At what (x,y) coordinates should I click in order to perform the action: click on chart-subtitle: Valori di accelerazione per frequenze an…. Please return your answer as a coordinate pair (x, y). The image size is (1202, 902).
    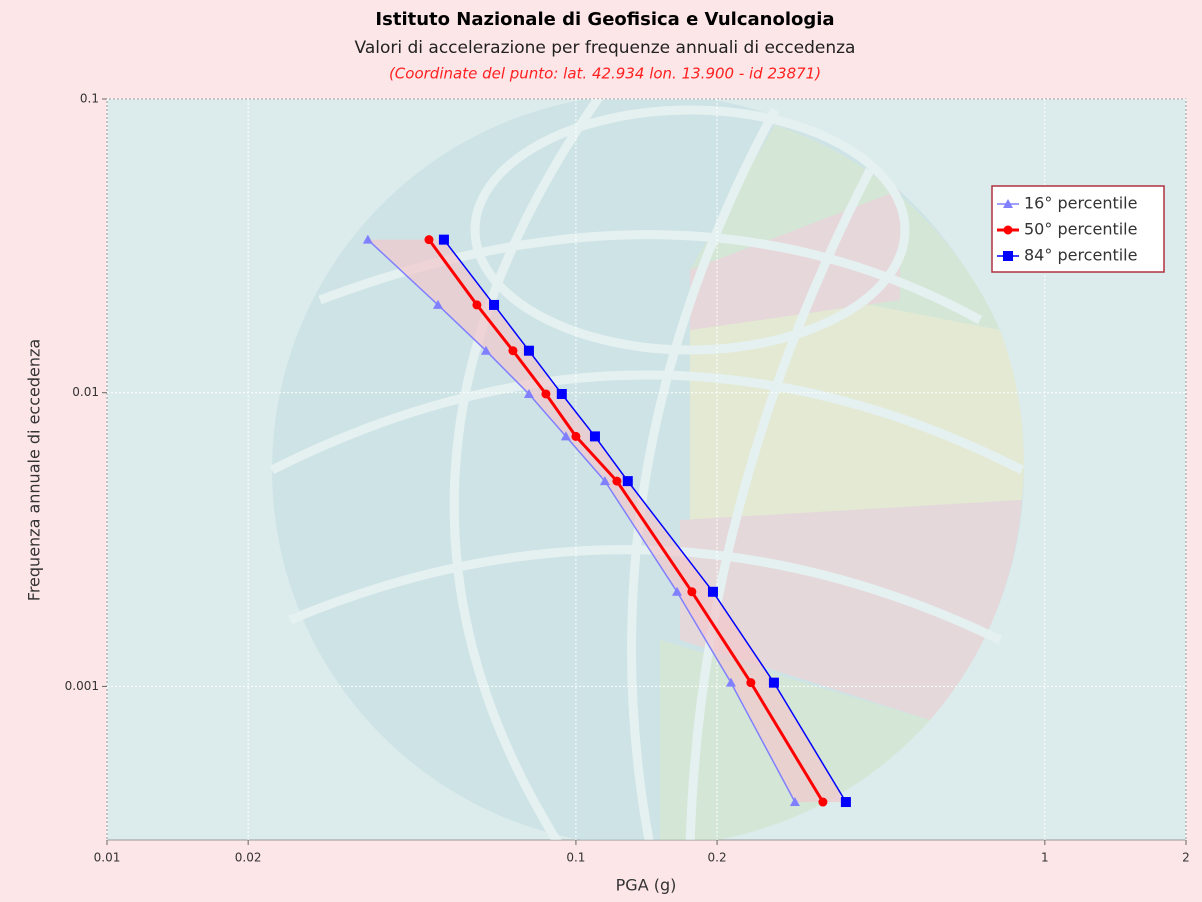
    Looking at the image, I should click on (605, 48).